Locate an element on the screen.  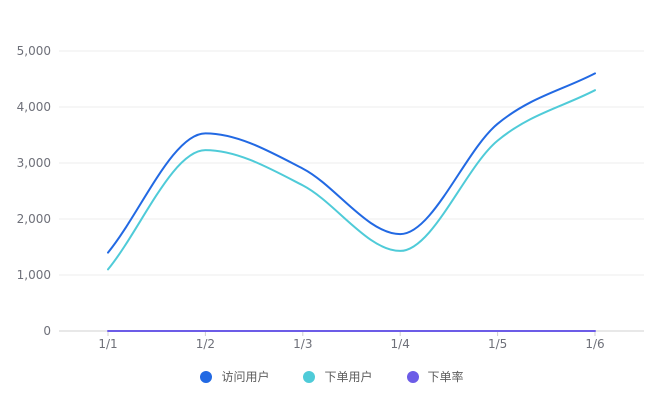
legend-item-order-rate: 下单率 is located at coordinates (435, 376).